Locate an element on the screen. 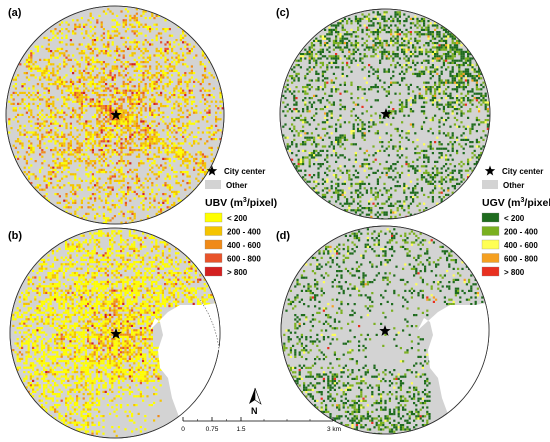 The height and width of the screenshot is (442, 550). north-arrow-left-half is located at coordinates (252, 396).